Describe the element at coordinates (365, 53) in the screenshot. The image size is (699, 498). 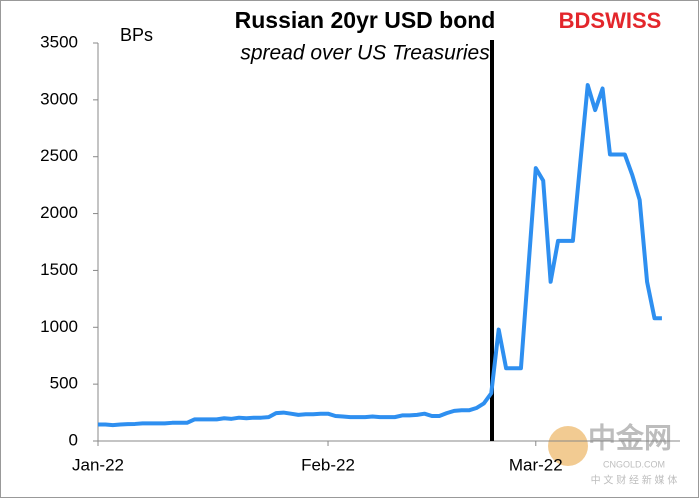
I see `chart-subtitle: spread over US Treasuries` at that location.